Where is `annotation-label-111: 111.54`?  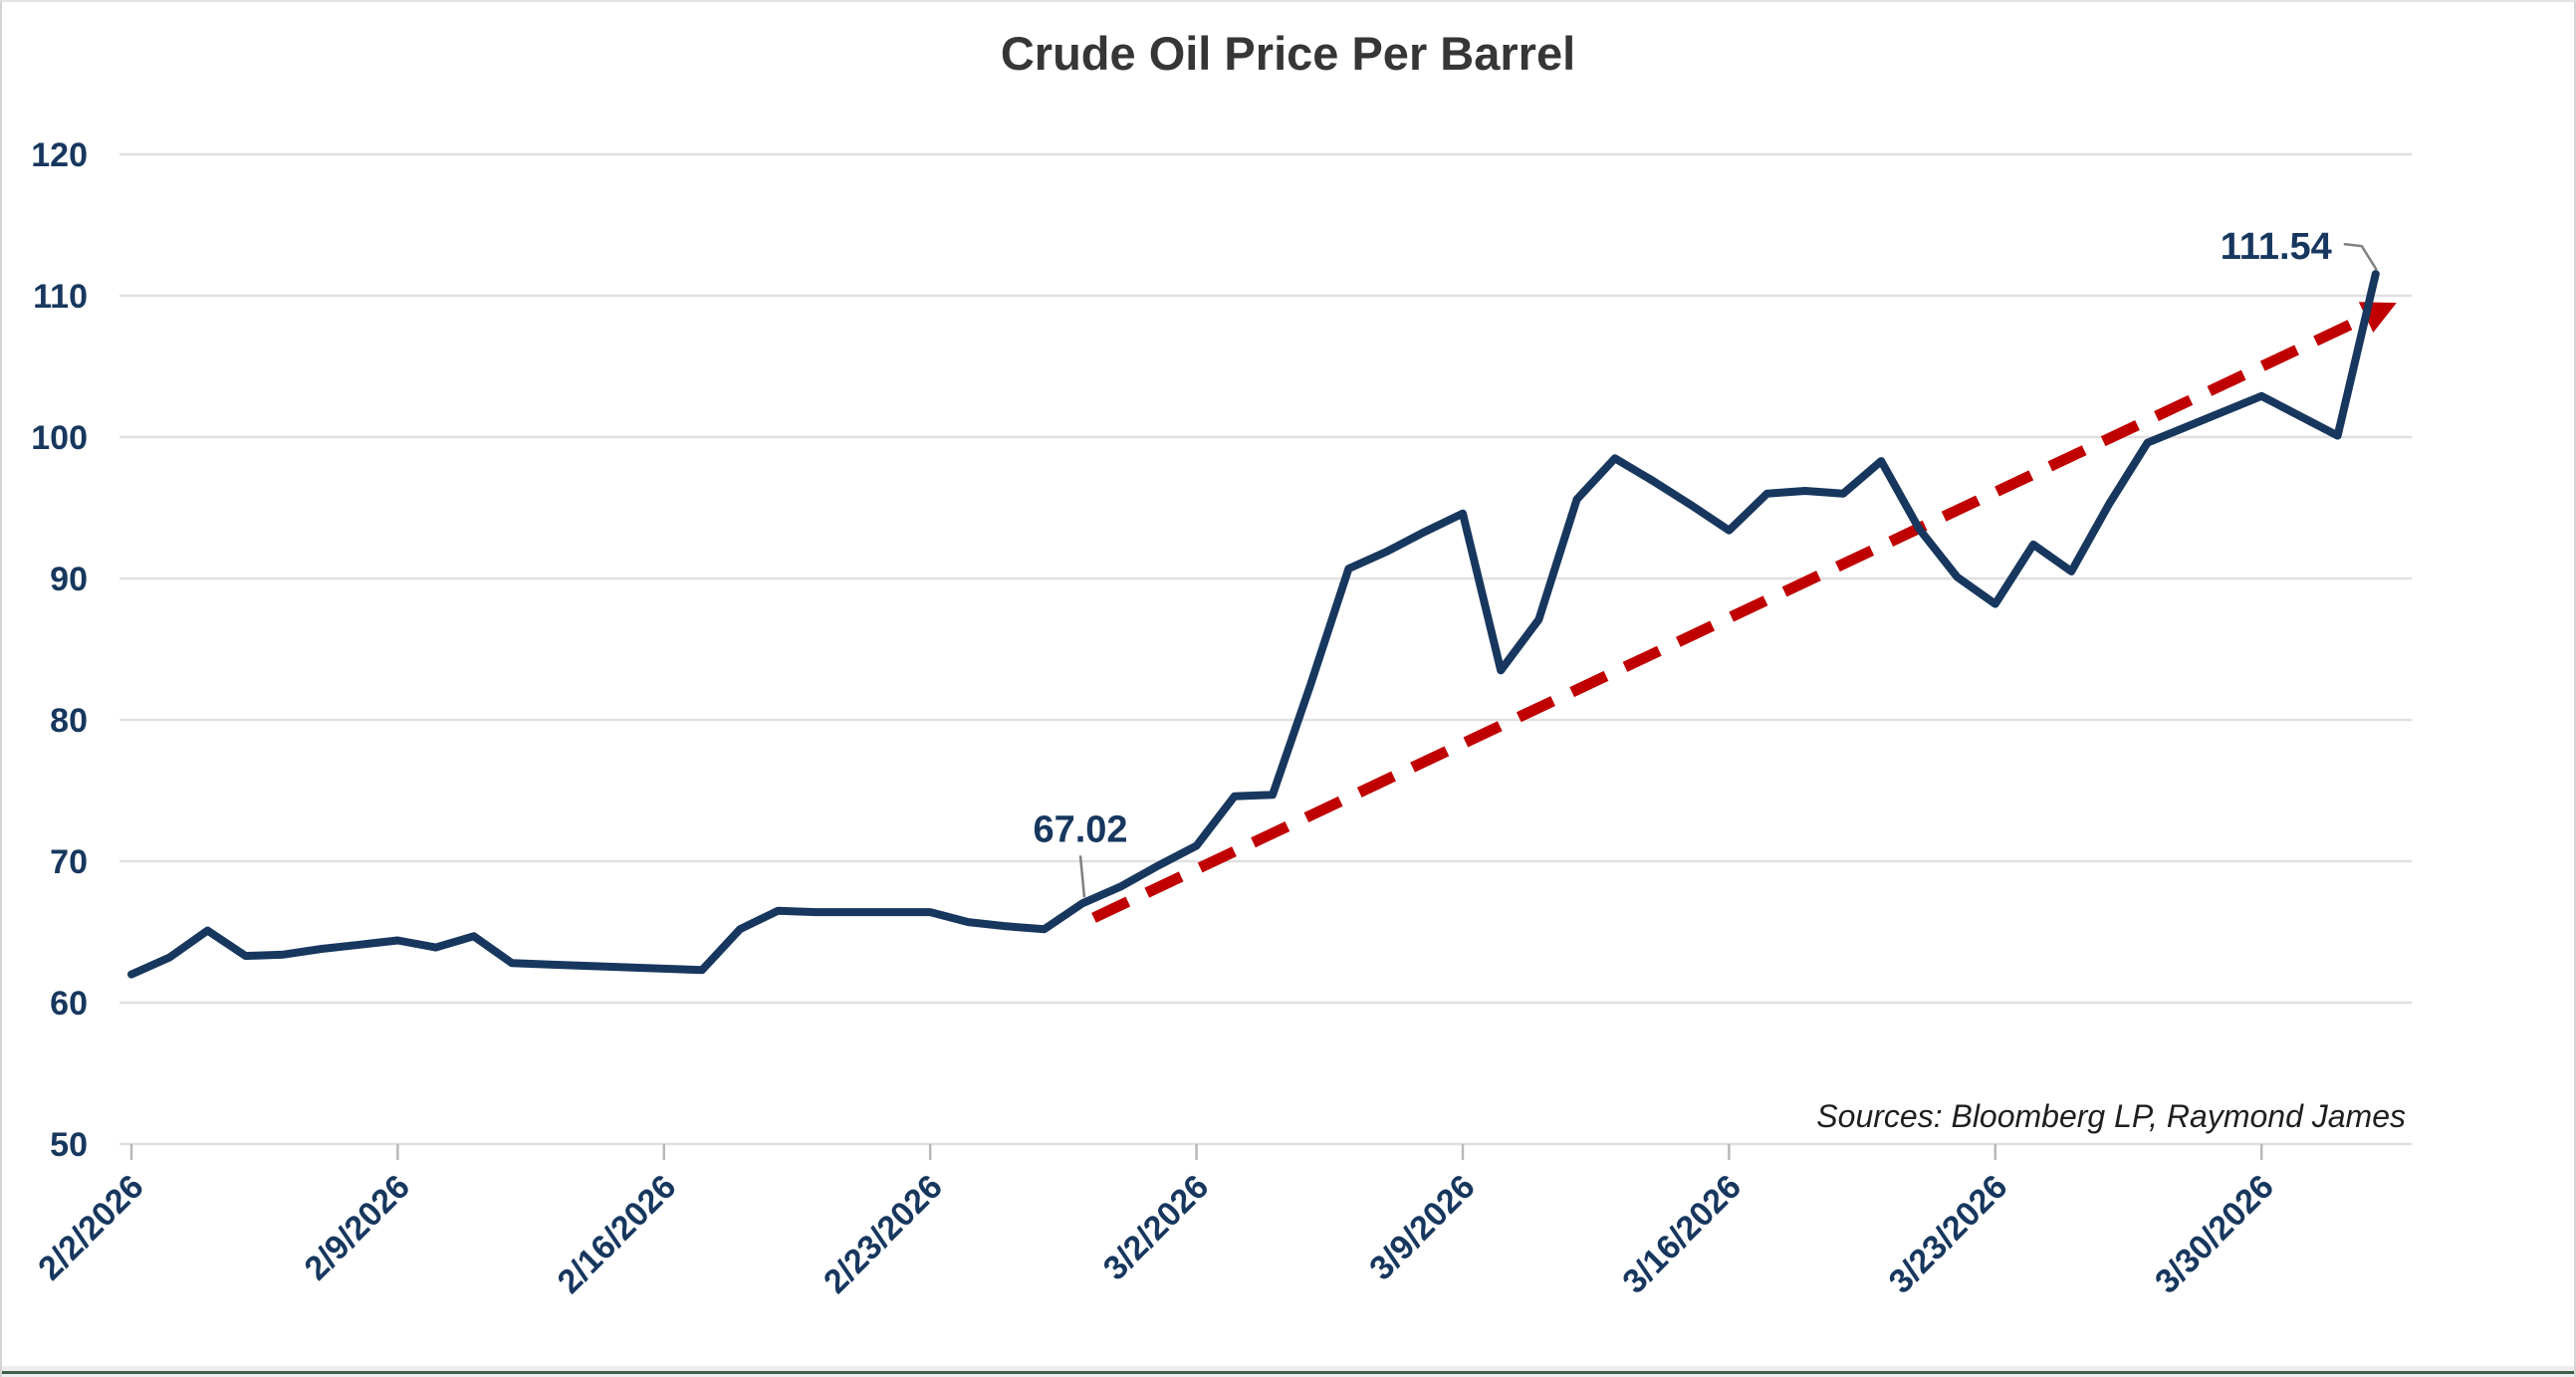 annotation-label-111: 111.54 is located at coordinates (2276, 247).